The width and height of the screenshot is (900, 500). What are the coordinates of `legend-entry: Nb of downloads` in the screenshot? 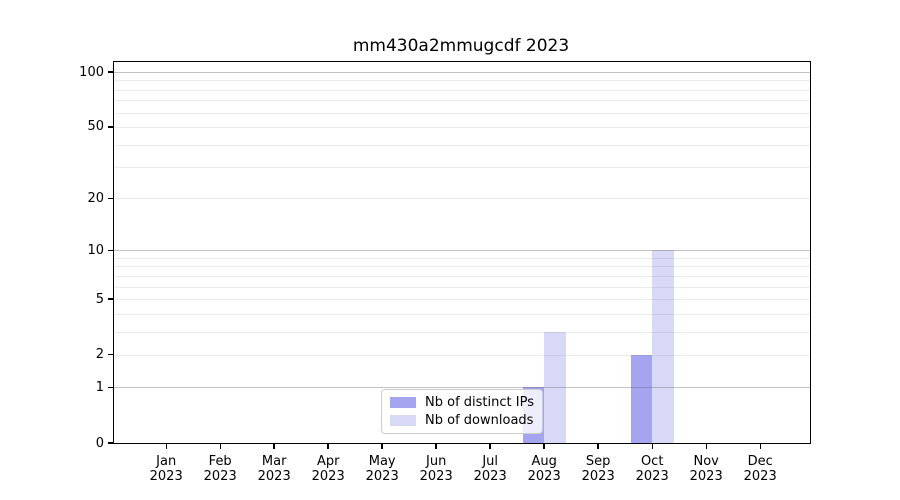 It's located at (462, 420).